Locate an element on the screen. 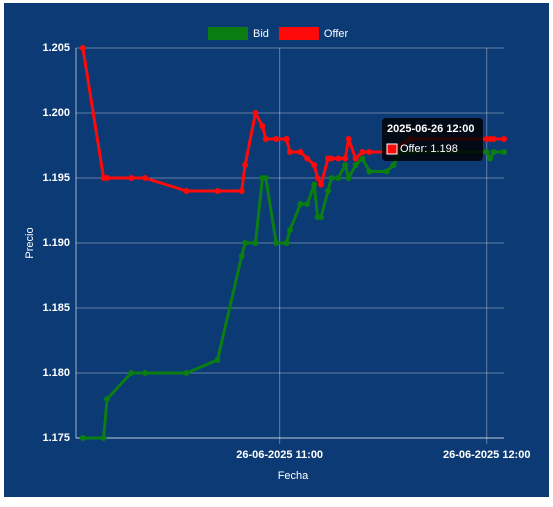 The width and height of the screenshot is (553, 507). y-tick-label: 1.200 is located at coordinates (56, 113).